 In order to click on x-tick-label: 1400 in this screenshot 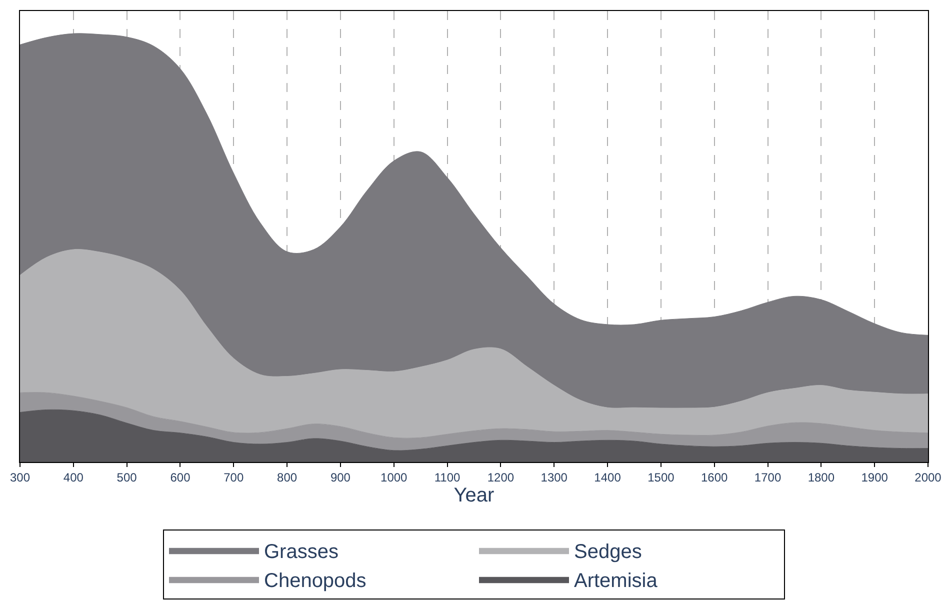, I will do `click(608, 477)`.